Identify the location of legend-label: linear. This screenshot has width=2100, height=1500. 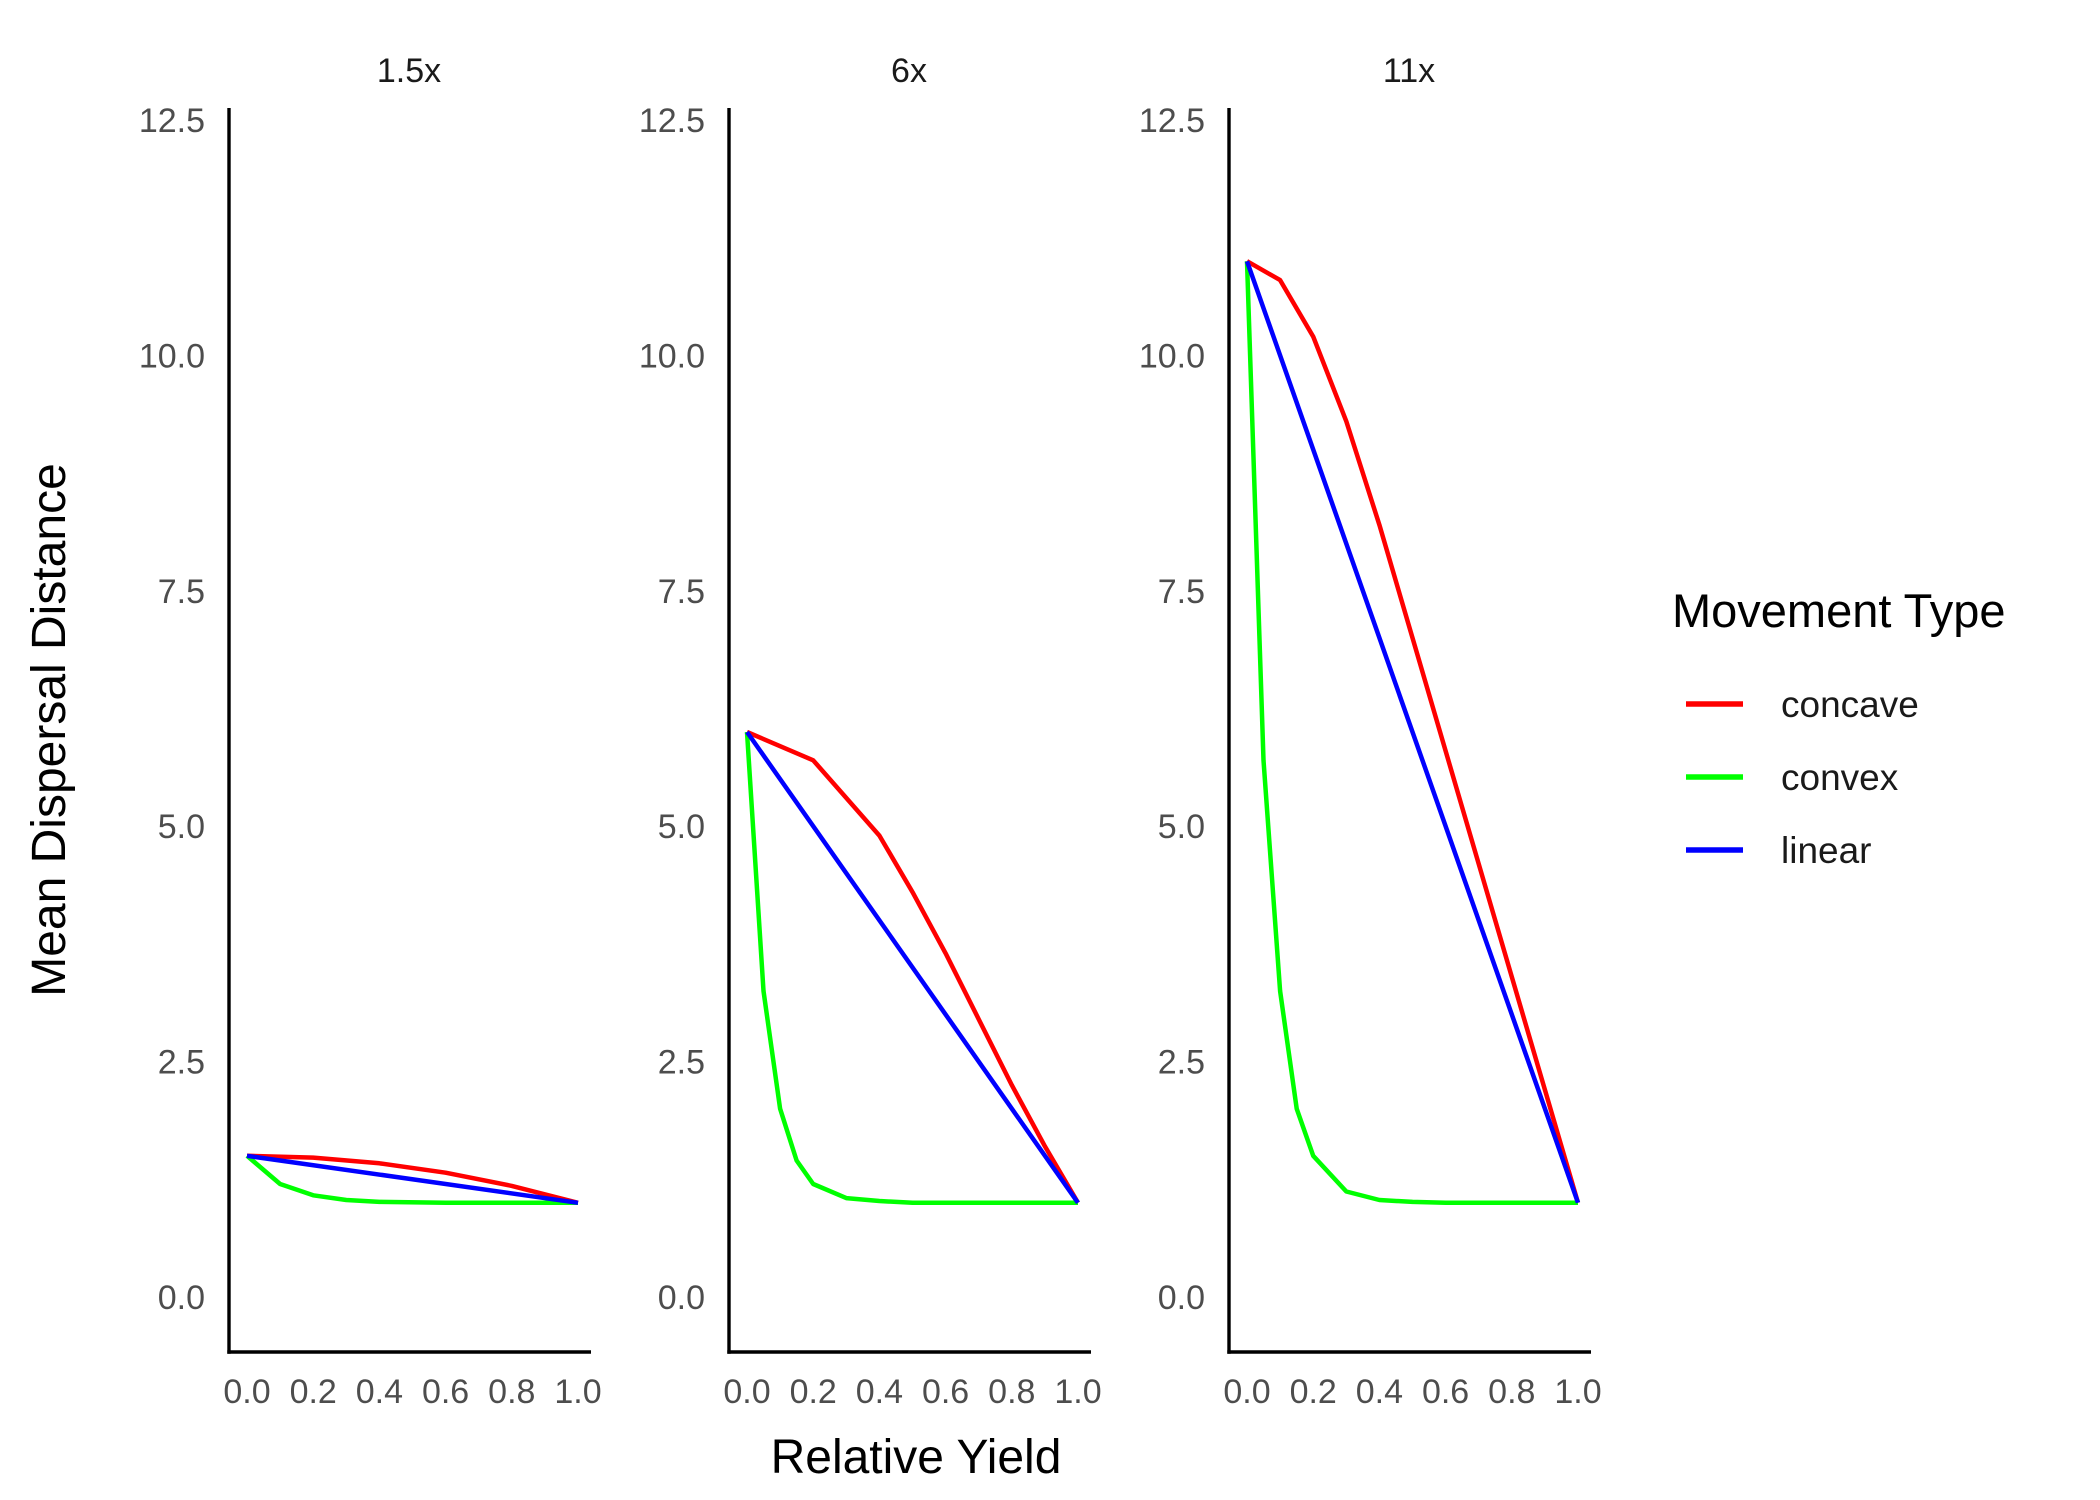
(1826, 850).